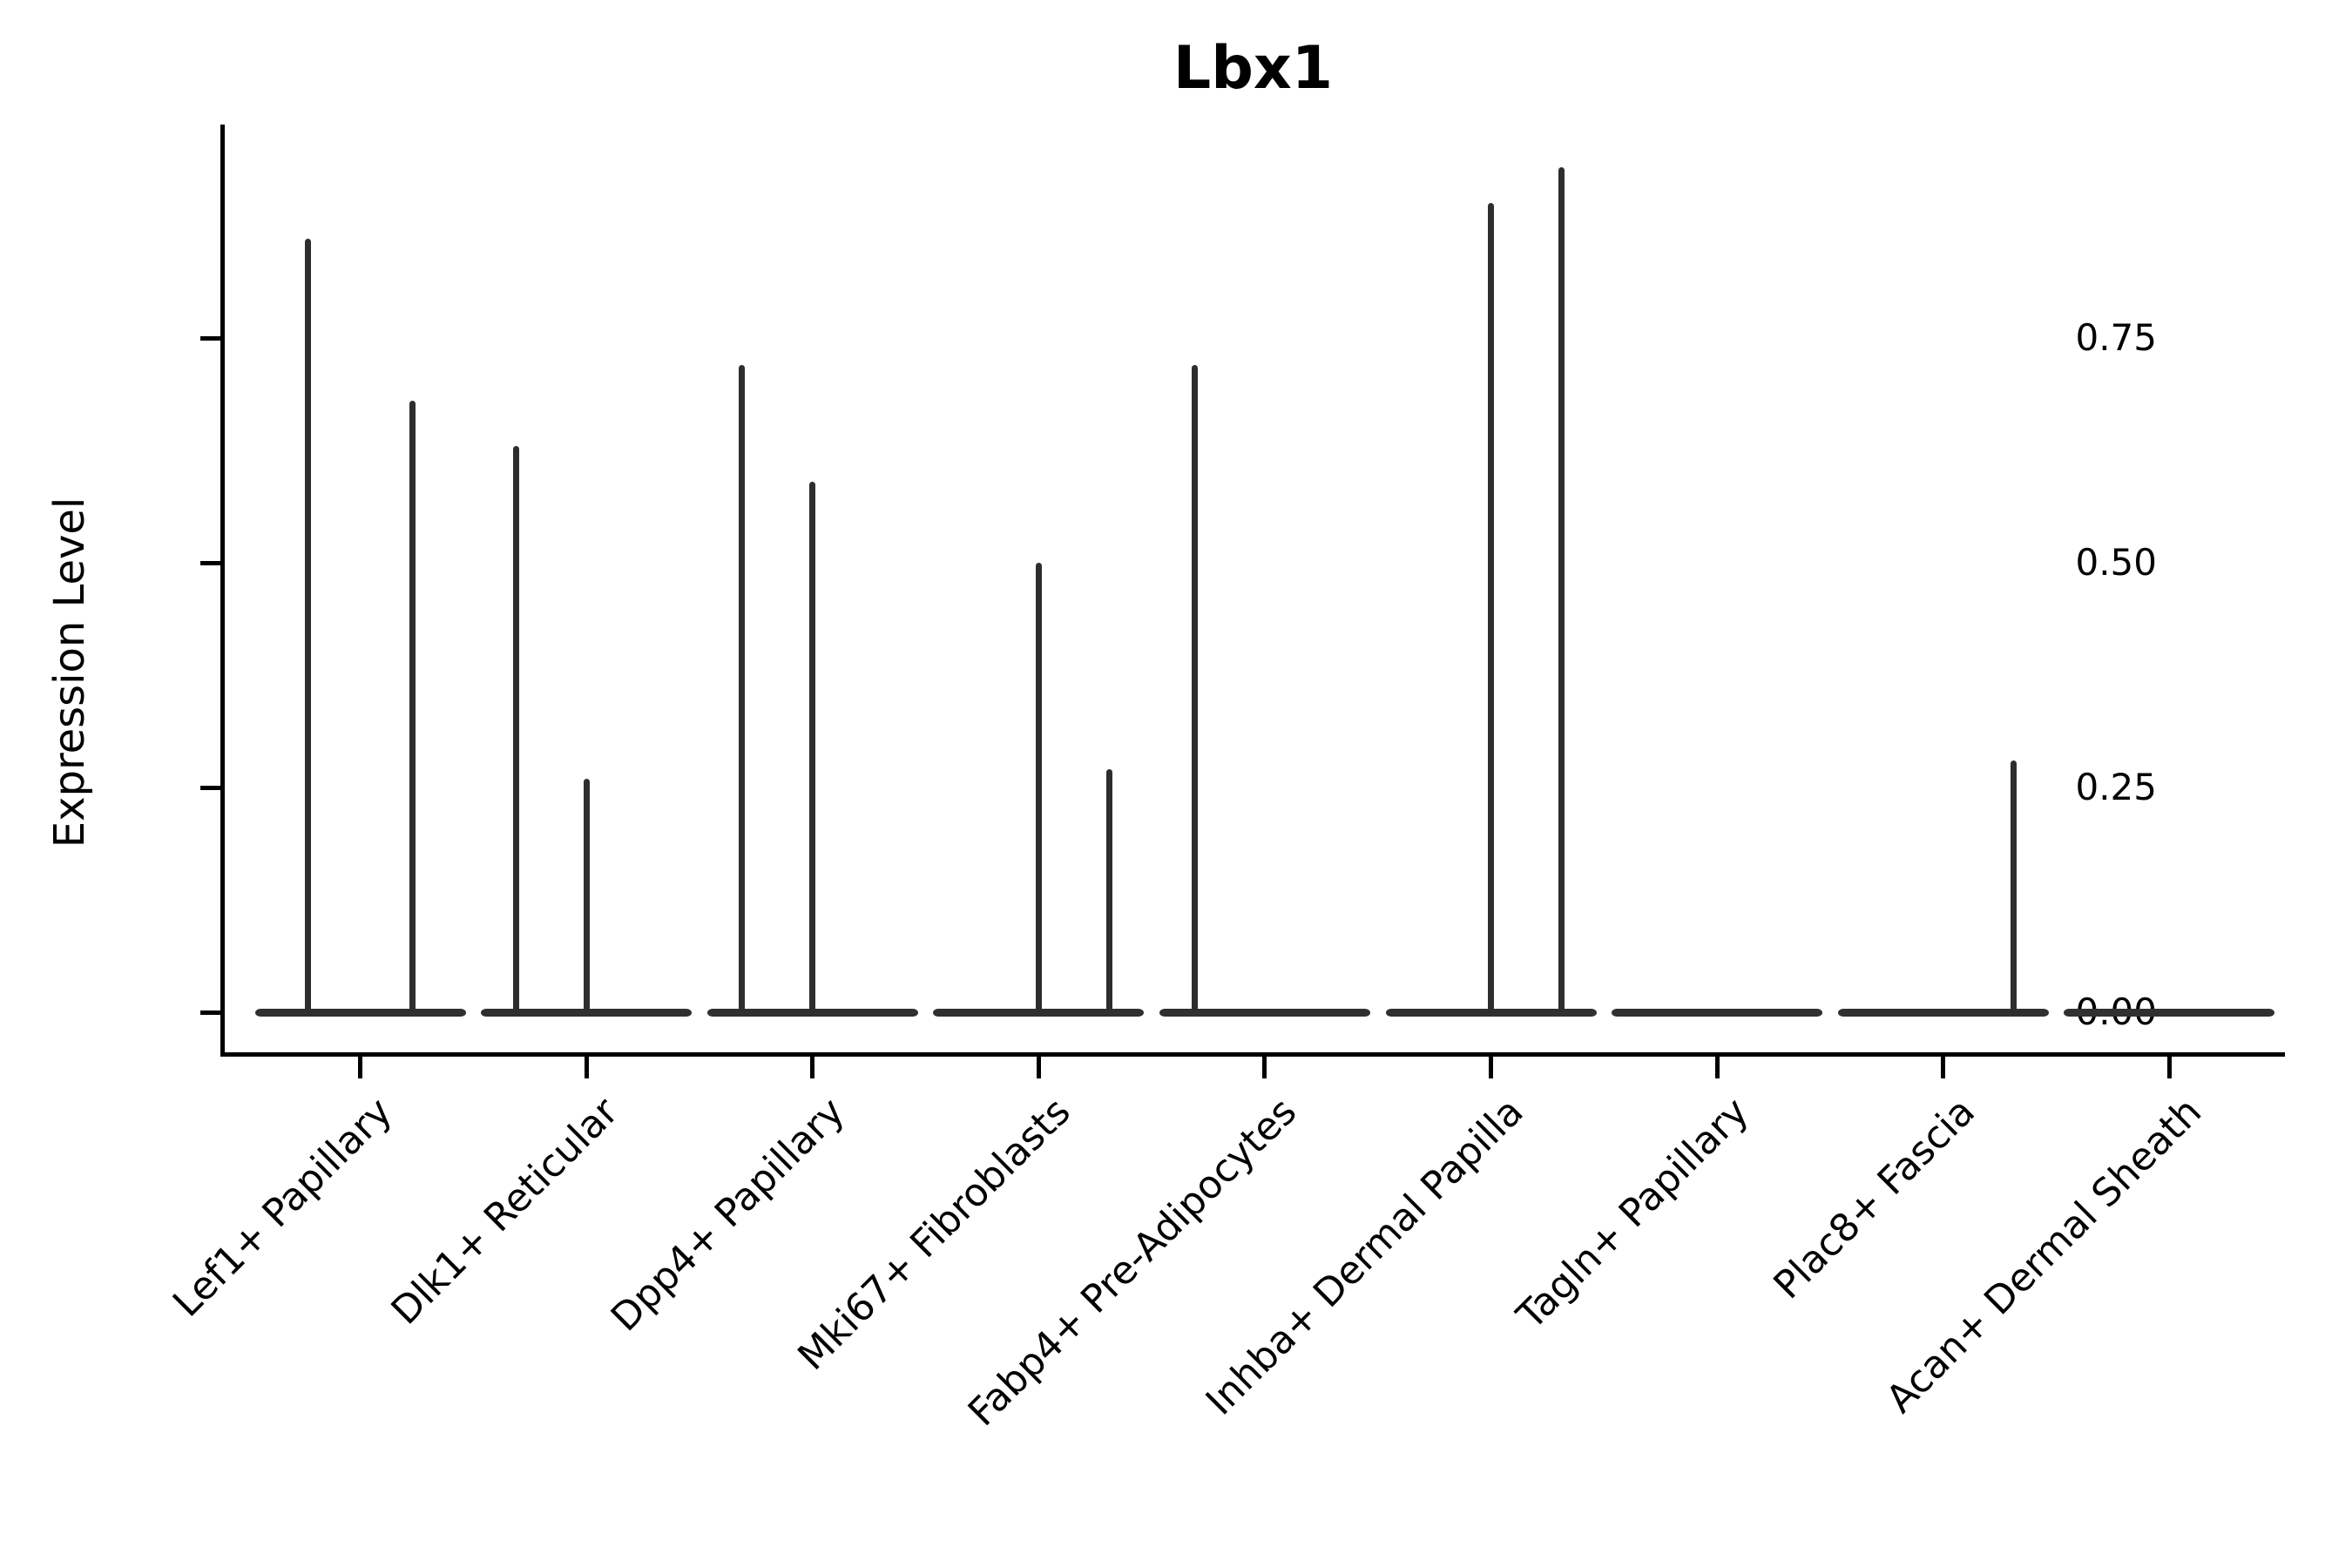 The height and width of the screenshot is (1568, 2352). I want to click on y-tick-label: 0.25, so click(2116, 787).